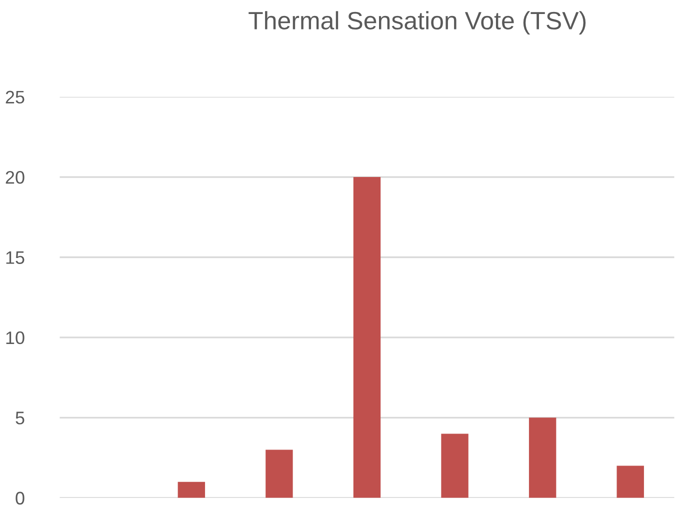 The height and width of the screenshot is (507, 679). I want to click on y-tick-label: 10, so click(15, 337).